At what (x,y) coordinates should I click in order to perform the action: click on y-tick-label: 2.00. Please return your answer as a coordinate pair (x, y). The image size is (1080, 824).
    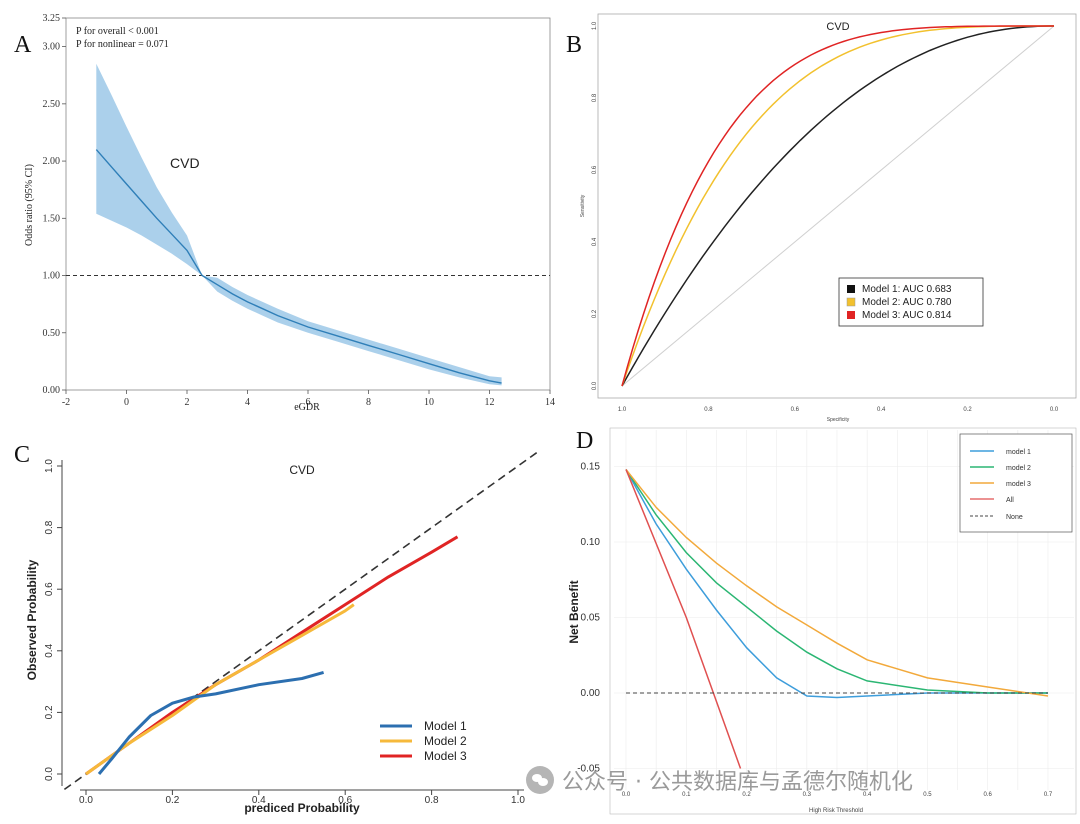
    Looking at the image, I should click on (52, 161).